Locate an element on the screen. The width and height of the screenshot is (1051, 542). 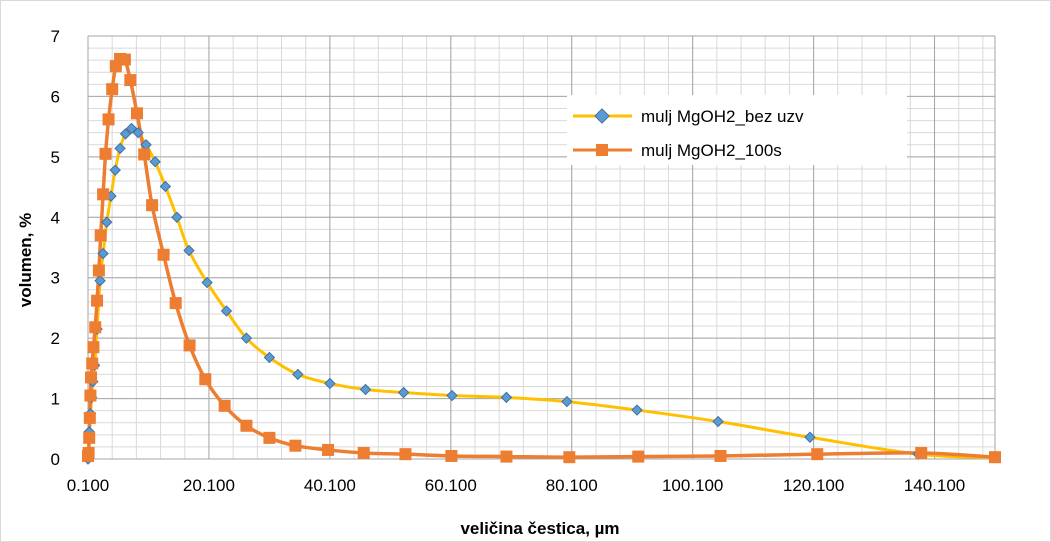
x-axis-title: veličina čestica, µm is located at coordinates (539, 528).